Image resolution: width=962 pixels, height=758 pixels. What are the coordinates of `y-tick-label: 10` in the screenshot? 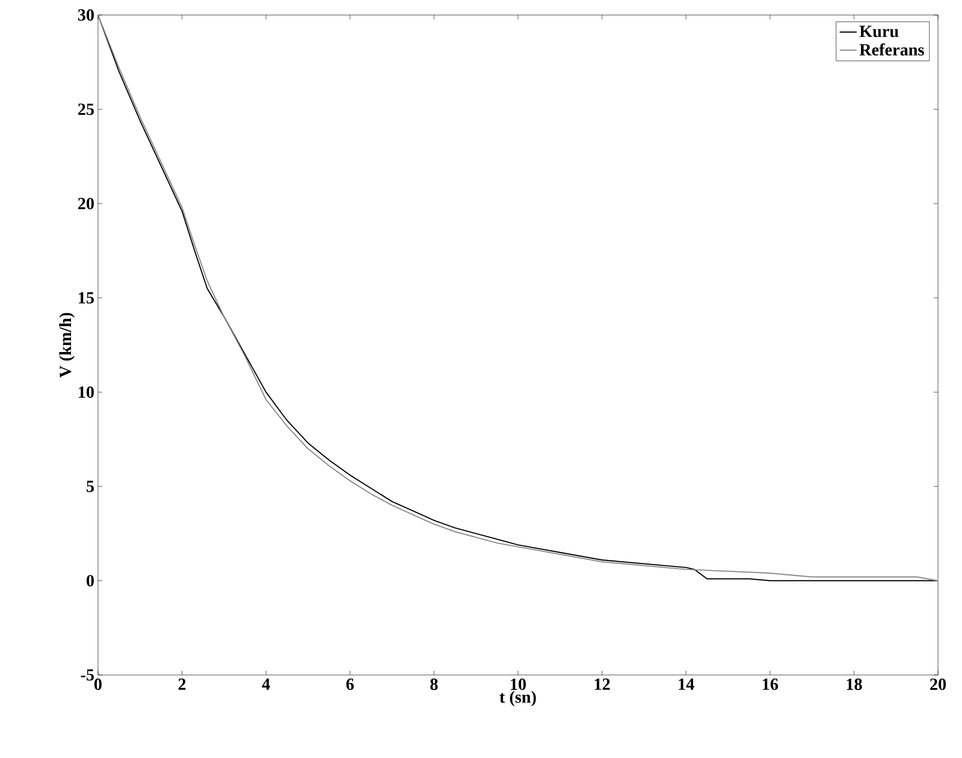 It's located at (86, 392).